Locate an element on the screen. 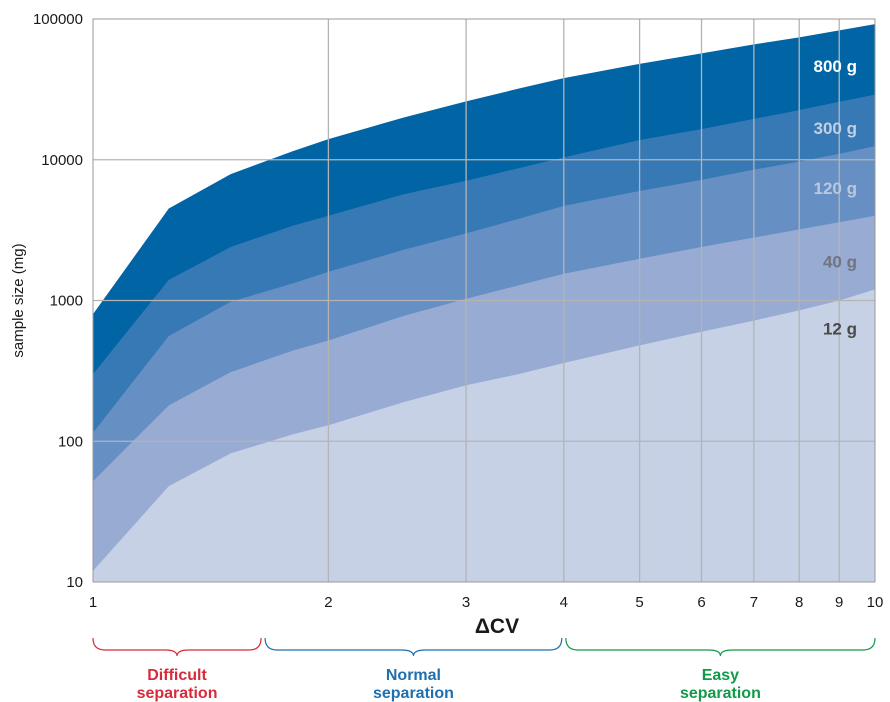 The image size is (890, 702). range-label: Difficult separation is located at coordinates (177, 684).